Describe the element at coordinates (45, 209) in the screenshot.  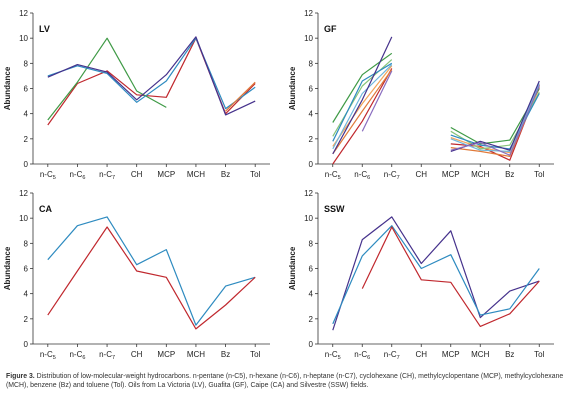
I see `panel-label: CA` at that location.